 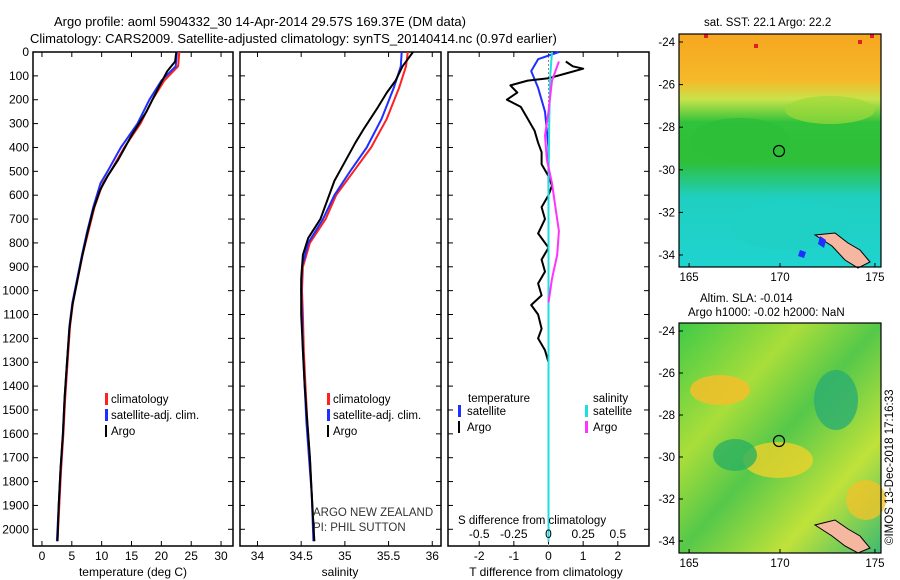 What do you see at coordinates (389, 556) in the screenshot?
I see `x-tick-label: 35.5` at bounding box center [389, 556].